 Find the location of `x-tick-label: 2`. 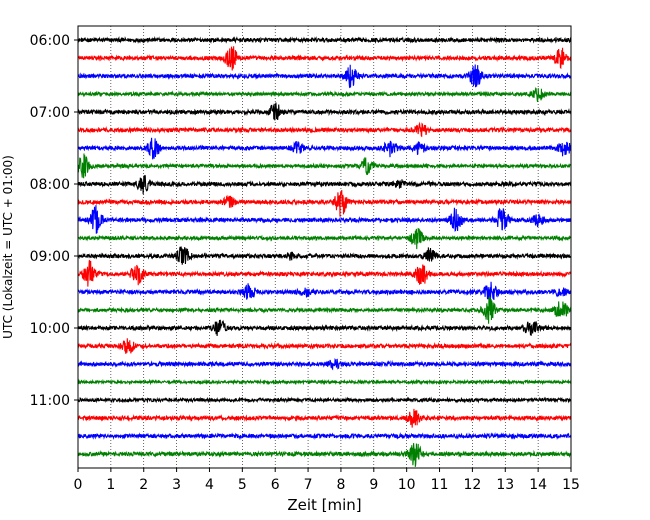

x-tick-label: 2 is located at coordinates (143, 485).